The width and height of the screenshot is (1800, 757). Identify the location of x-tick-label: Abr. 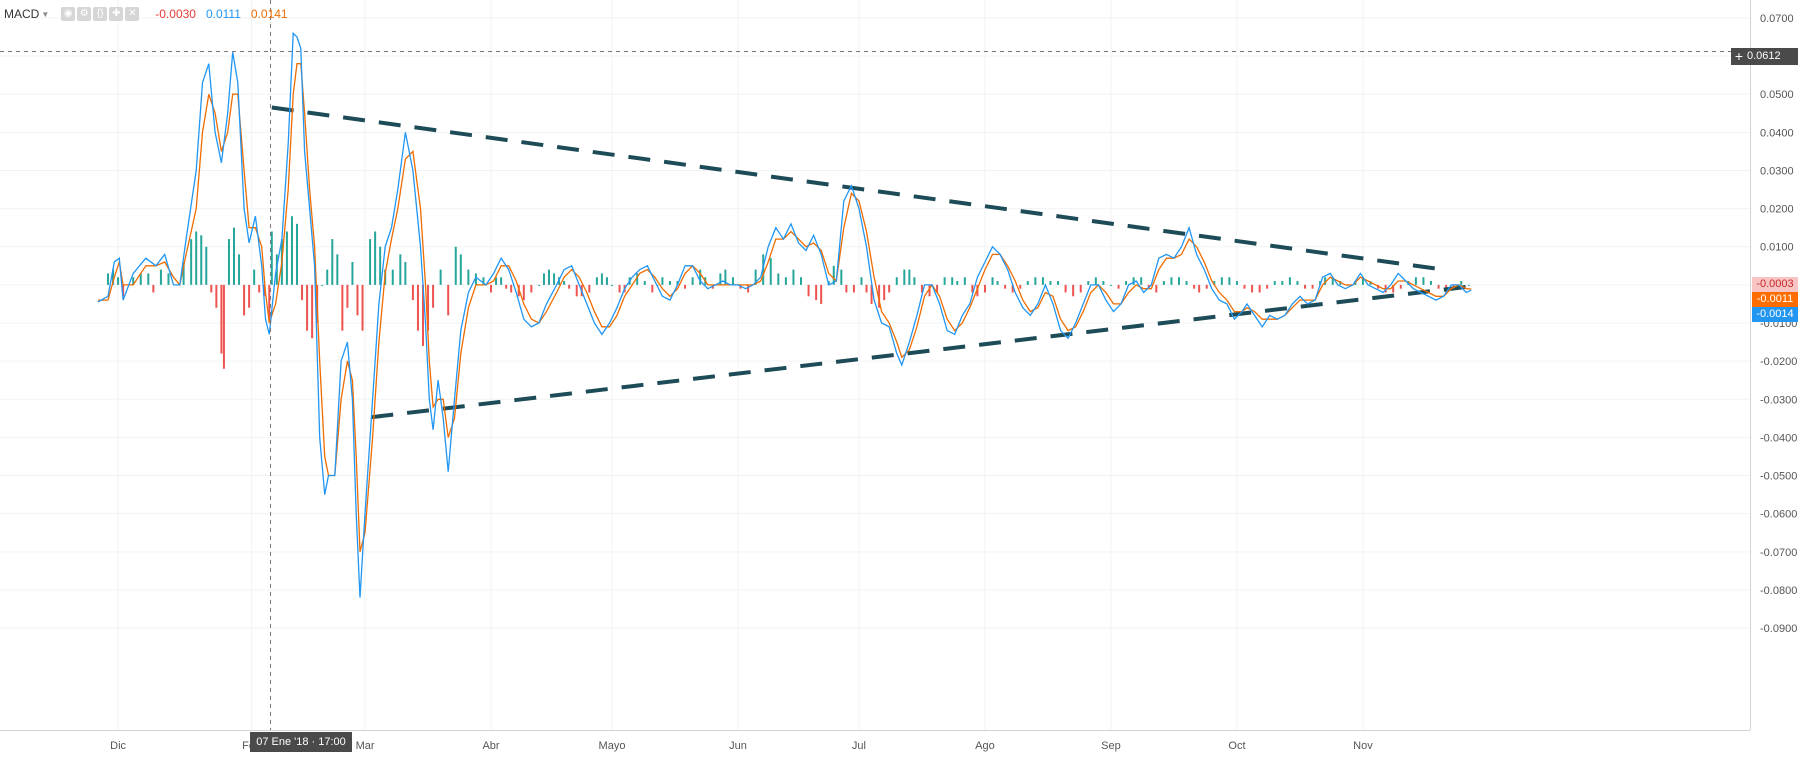
(490, 746).